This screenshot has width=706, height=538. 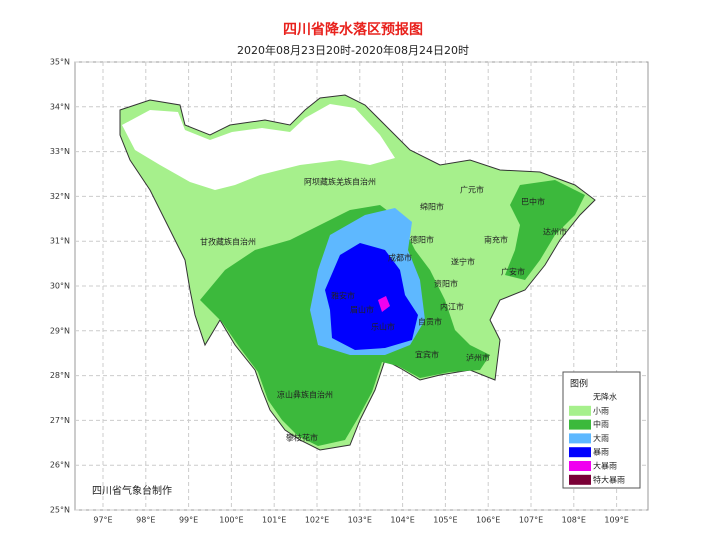 I want to click on place-label: 甘孜藏族自治州, so click(x=228, y=242).